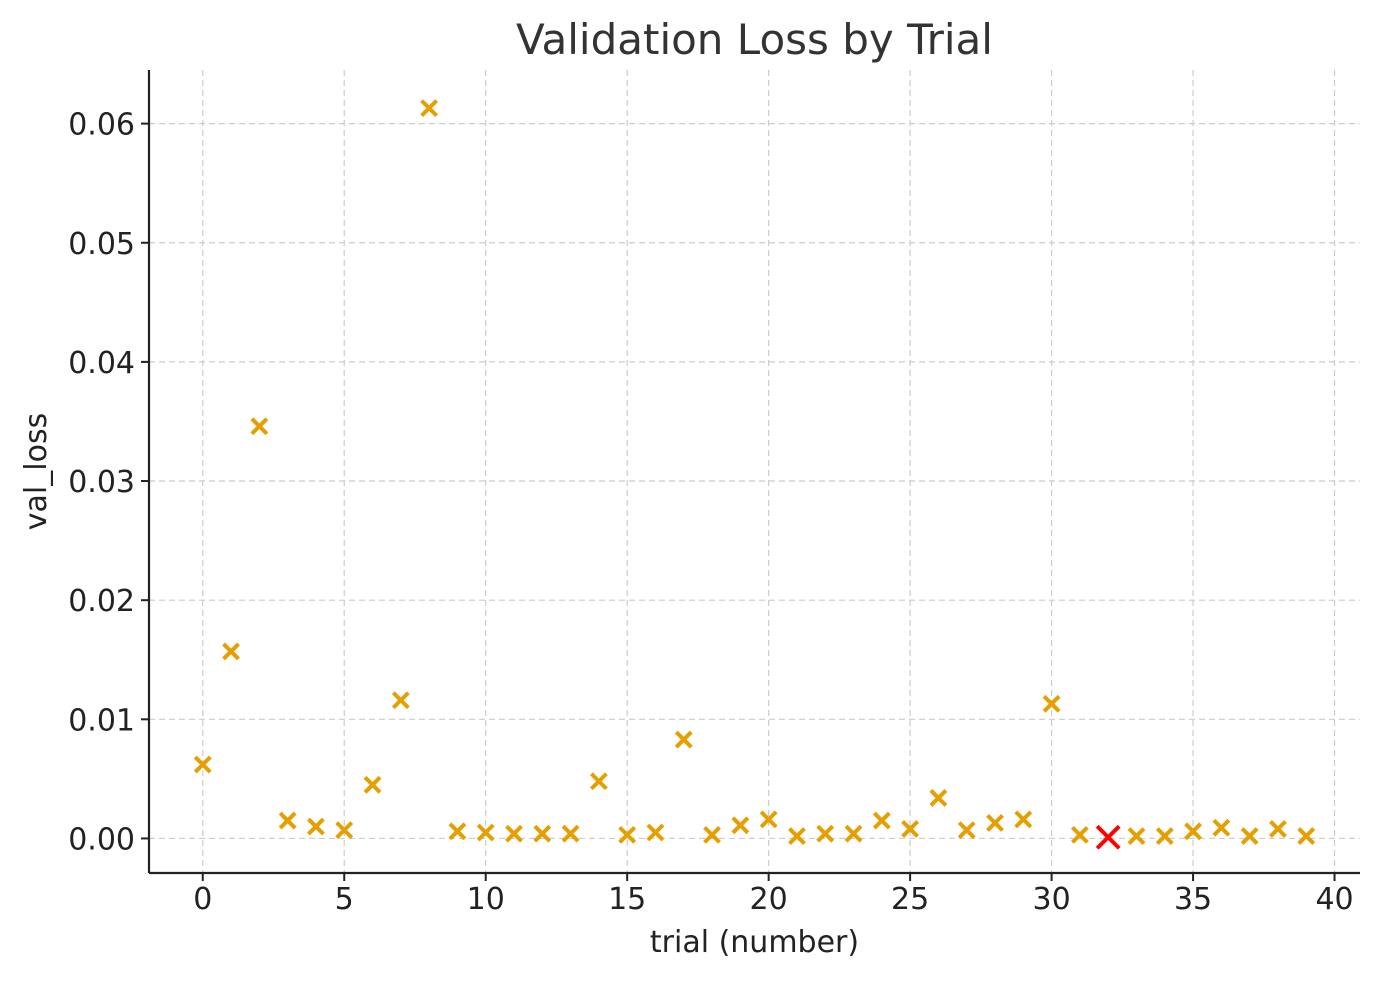 This screenshot has height=984, width=1380. Describe the element at coordinates (769, 899) in the screenshot. I see `x-tick-label: 20` at that location.